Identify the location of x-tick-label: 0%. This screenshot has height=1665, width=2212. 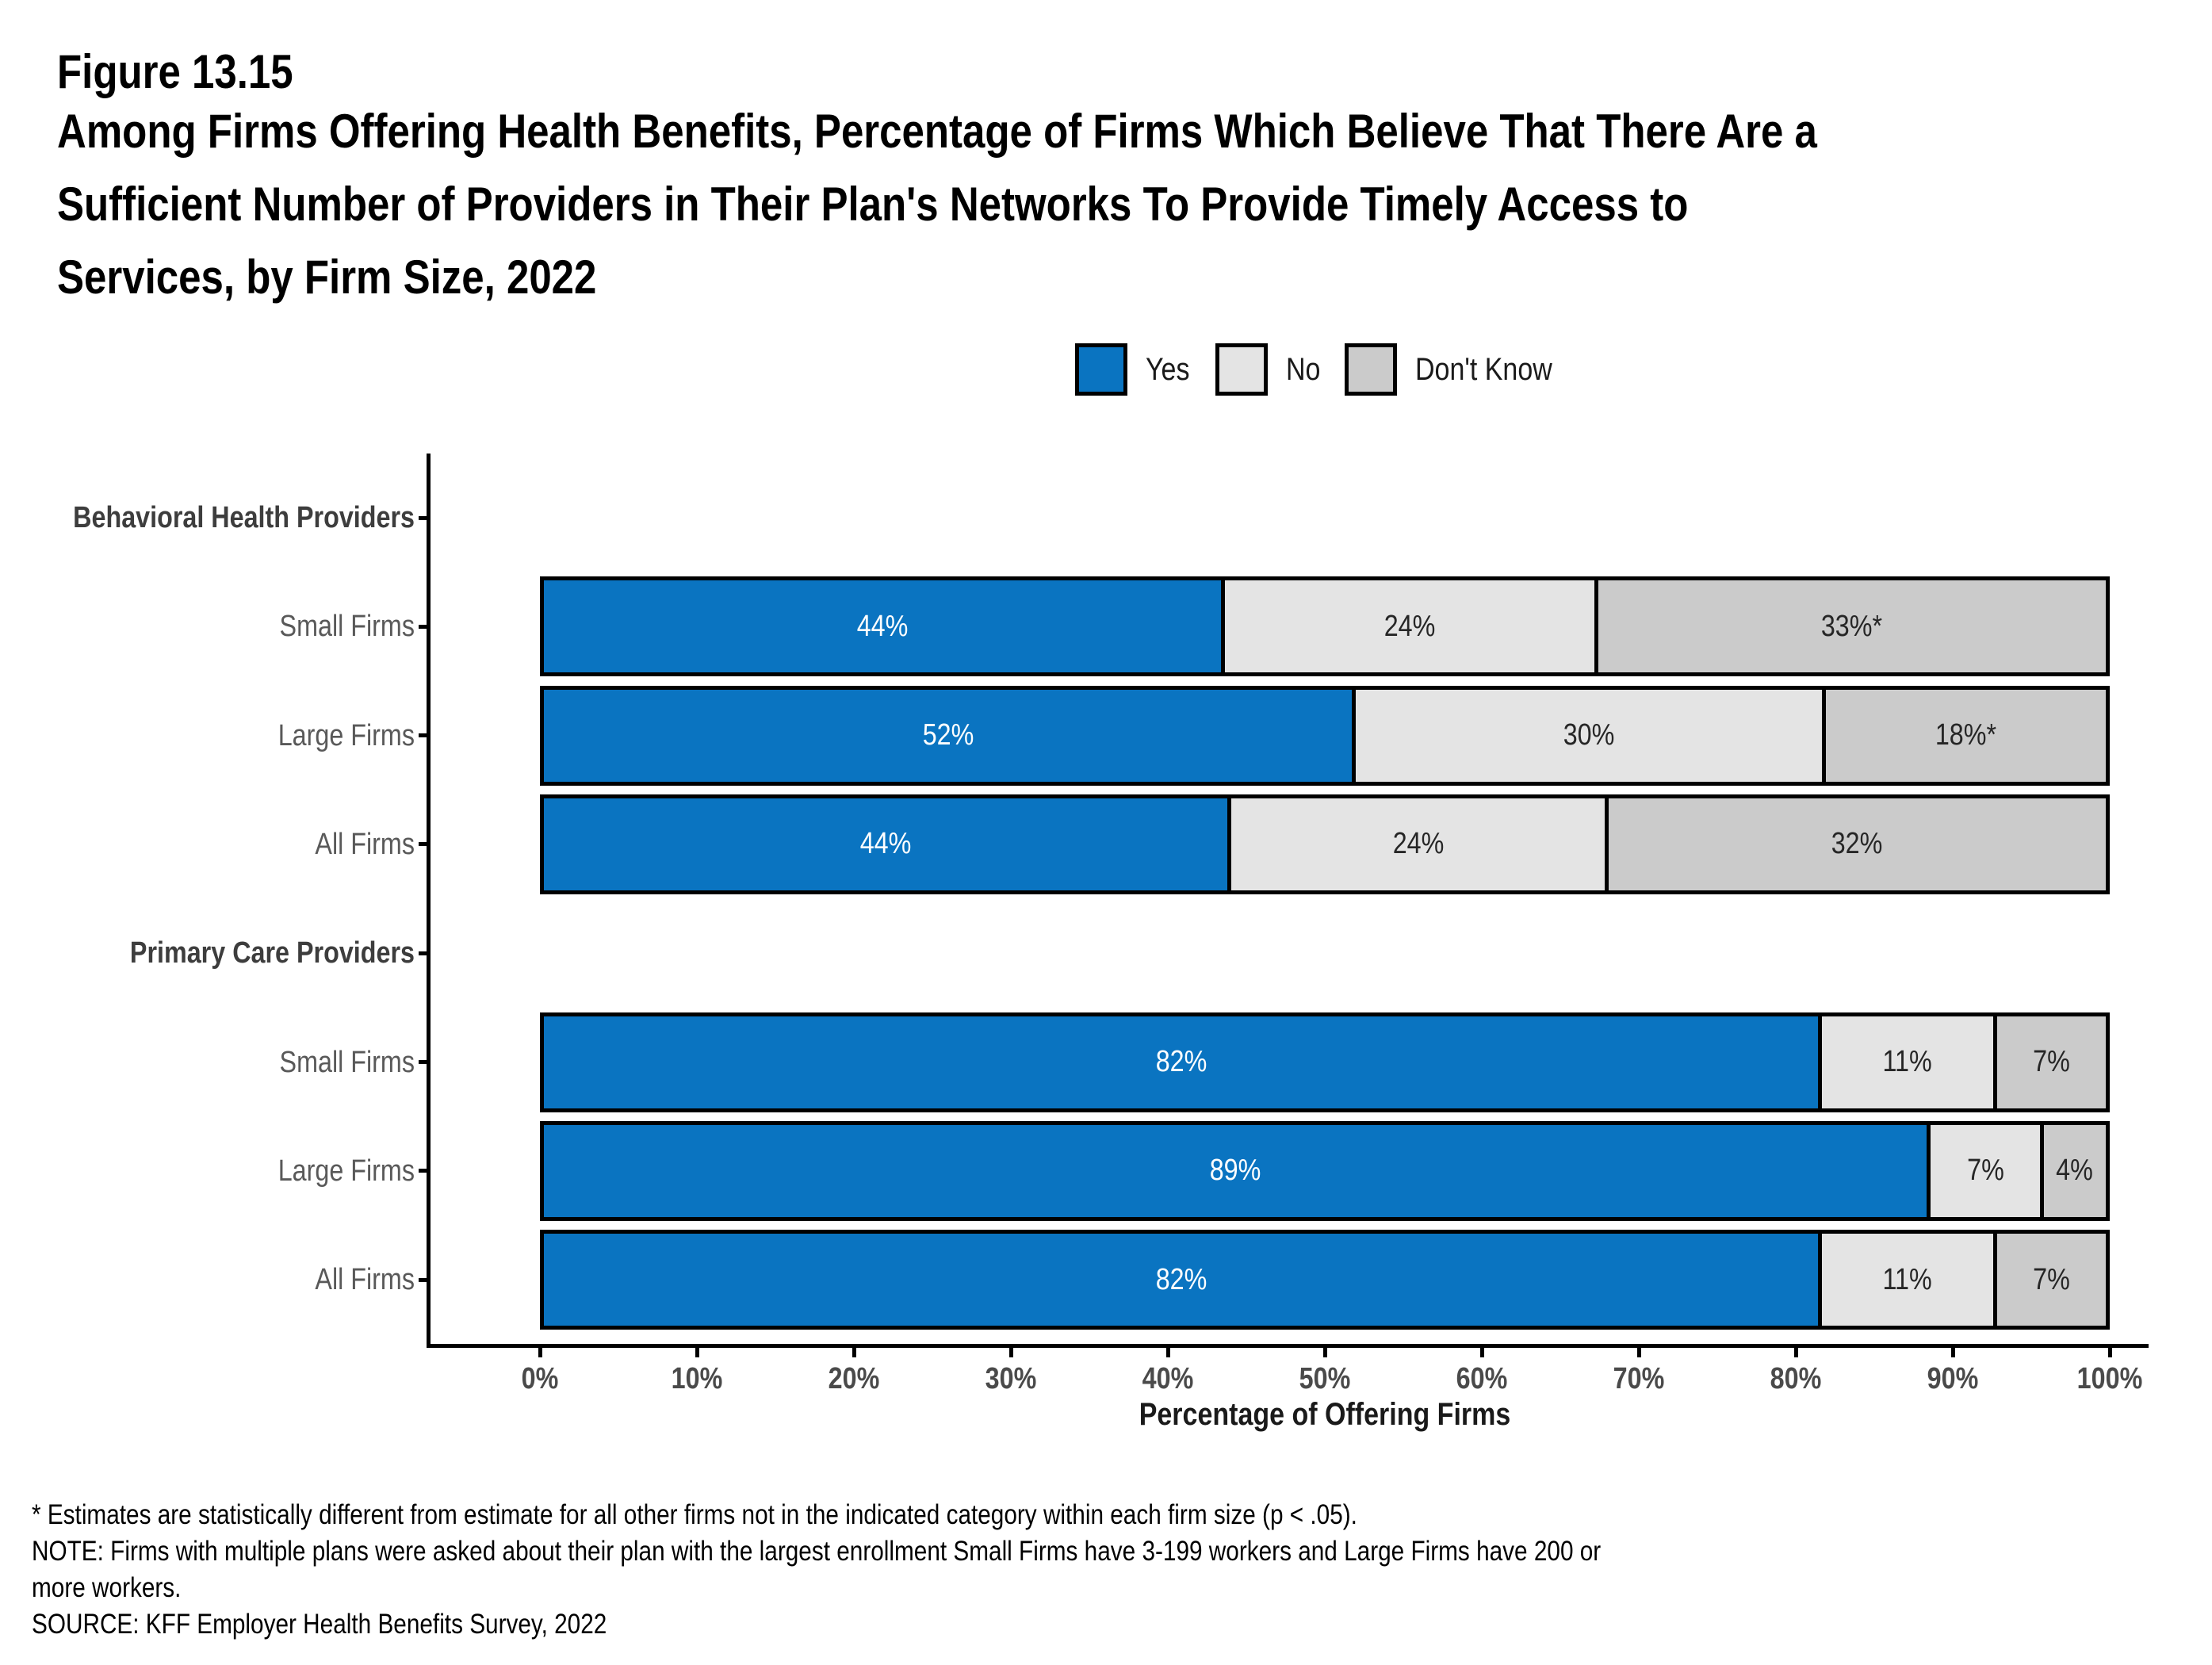
(540, 1378).